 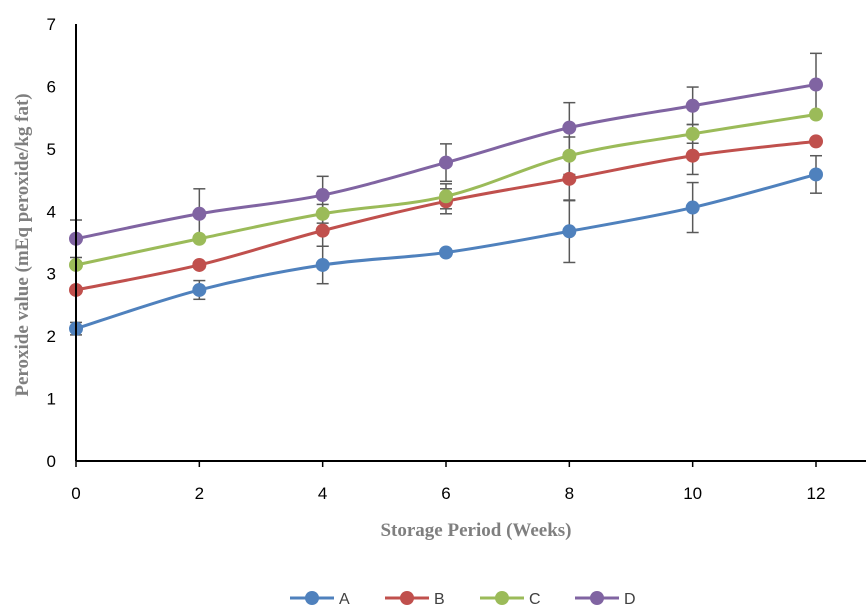 What do you see at coordinates (463, 599) in the screenshot?
I see `legend: A B C D` at bounding box center [463, 599].